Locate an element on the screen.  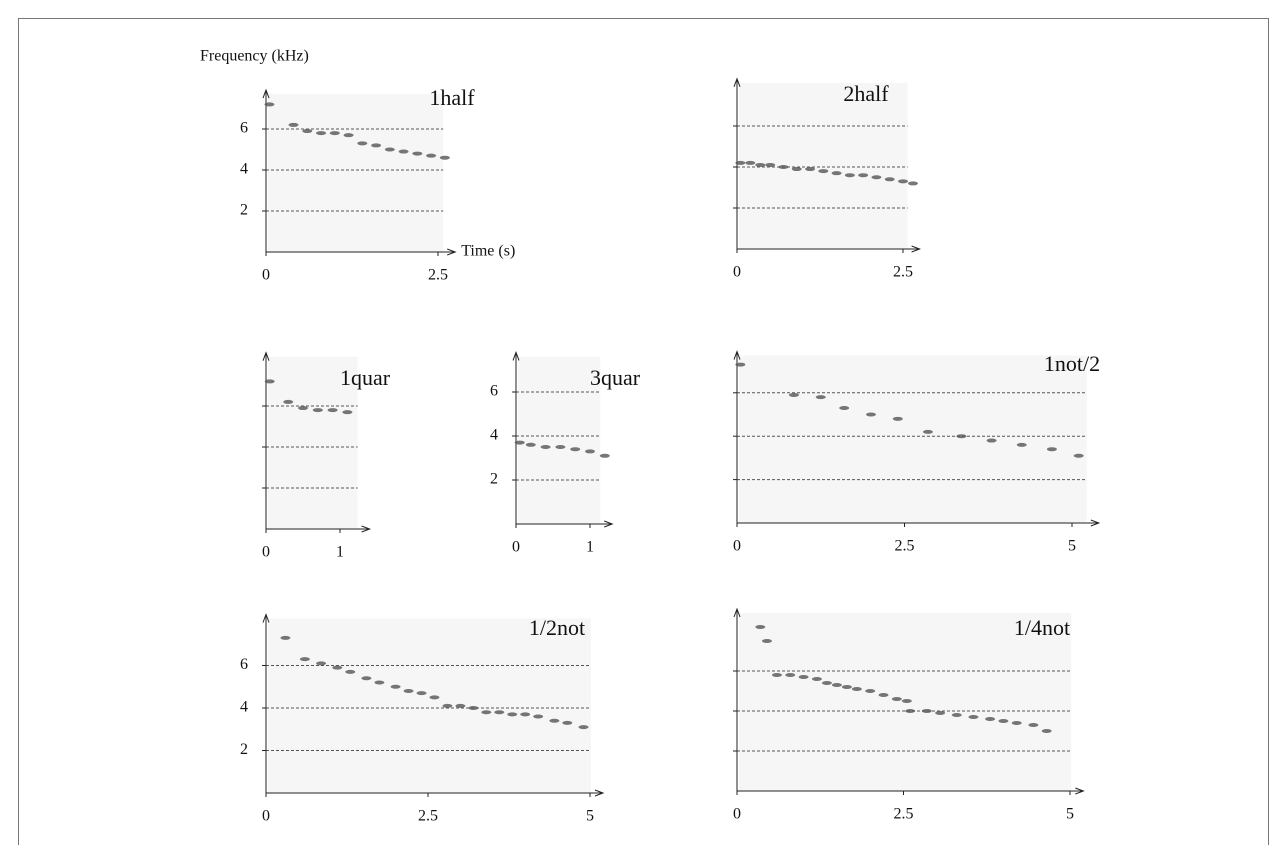
y-tick-label: 2 is located at coordinates (244, 210).